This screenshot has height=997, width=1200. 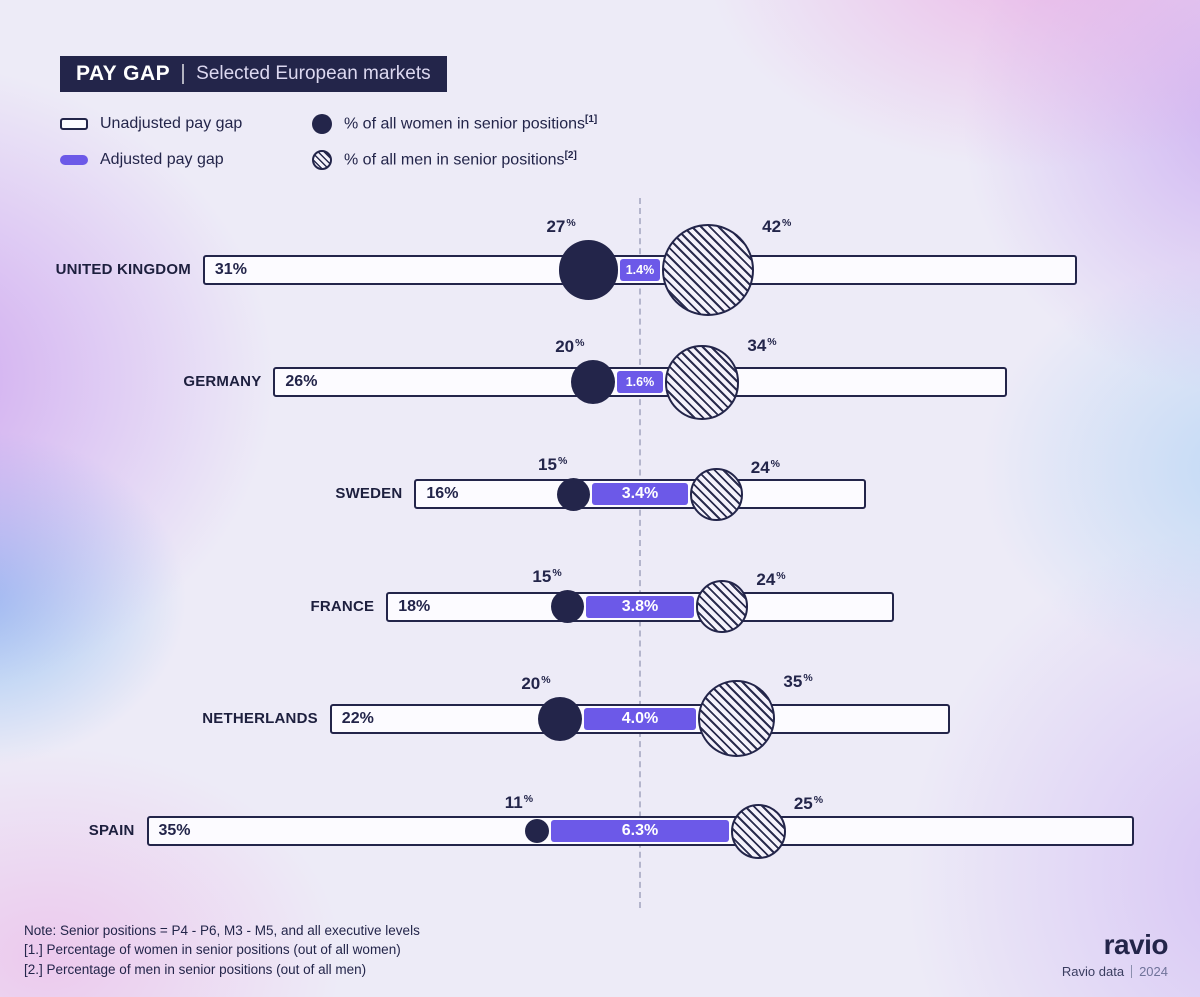 What do you see at coordinates (322, 124) in the screenshot?
I see `women-circle-icon` at bounding box center [322, 124].